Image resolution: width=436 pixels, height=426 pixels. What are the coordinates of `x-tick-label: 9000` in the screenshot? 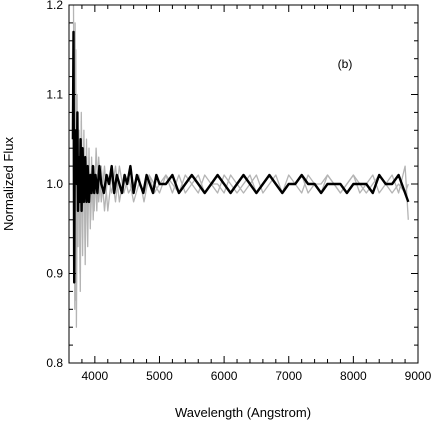 It's located at (418, 376).